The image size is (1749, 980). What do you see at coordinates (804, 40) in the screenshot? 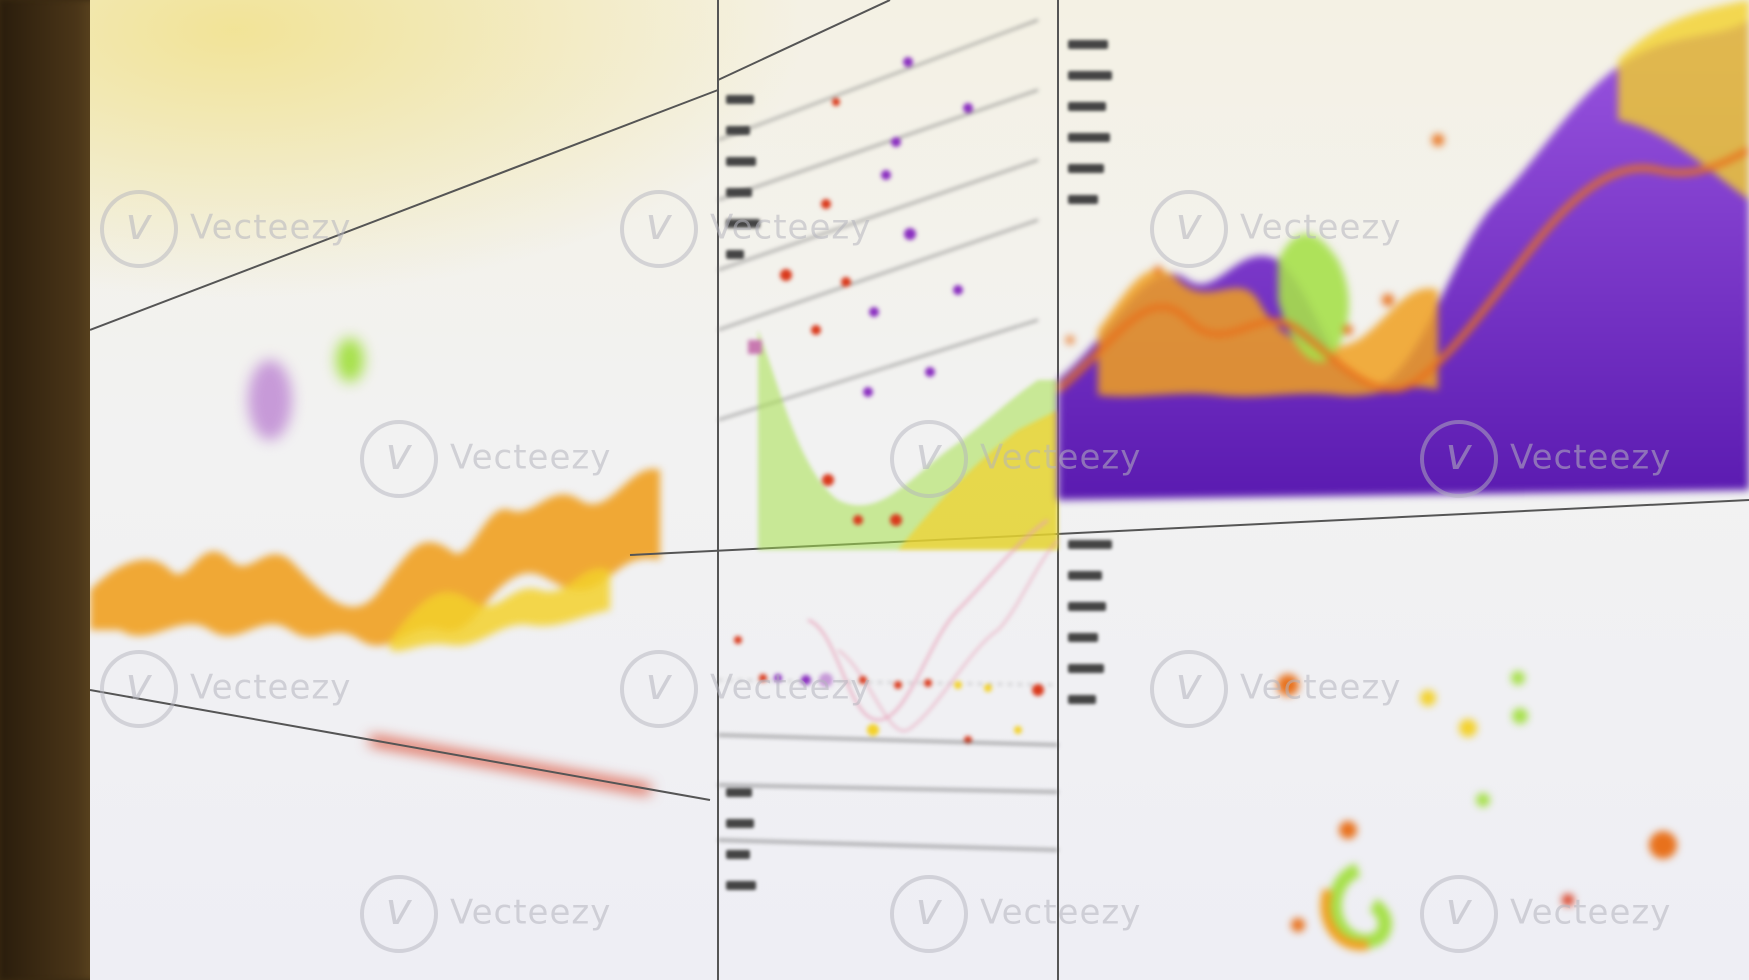
I see `grid-line-top-center` at bounding box center [804, 40].